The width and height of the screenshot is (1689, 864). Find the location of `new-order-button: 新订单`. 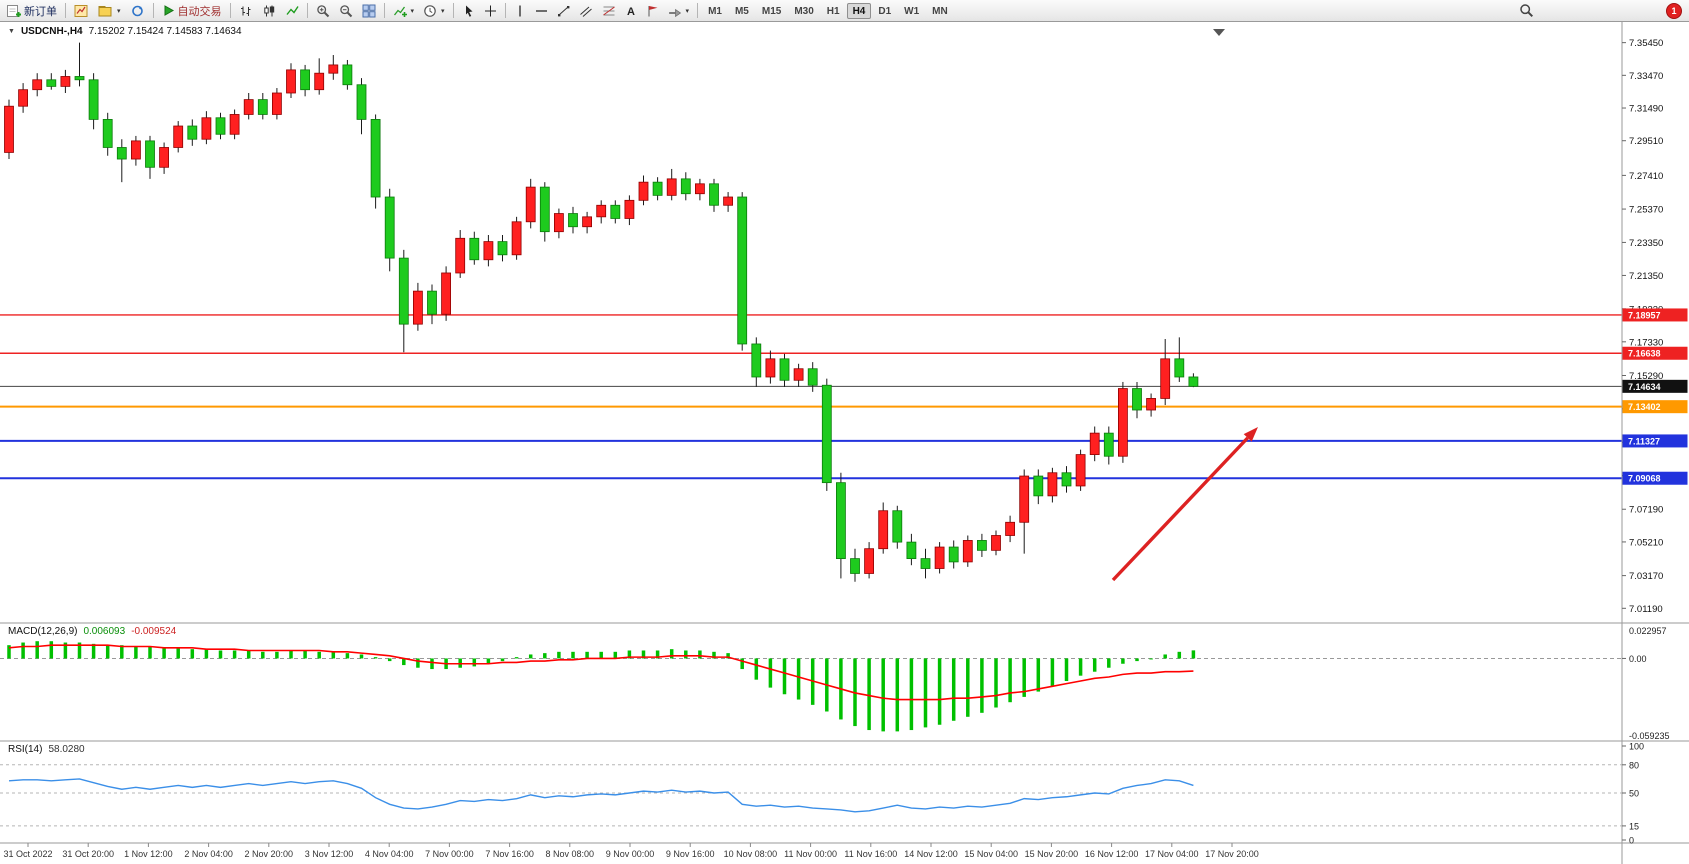

new-order-button: 新订单 is located at coordinates (32, 11).